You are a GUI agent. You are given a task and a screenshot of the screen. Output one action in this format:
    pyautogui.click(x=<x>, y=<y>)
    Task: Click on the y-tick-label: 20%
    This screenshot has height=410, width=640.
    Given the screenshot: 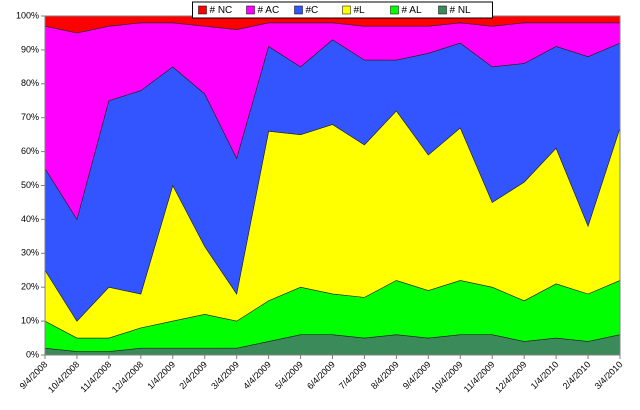 What is the action you would take?
    pyautogui.click(x=30, y=287)
    